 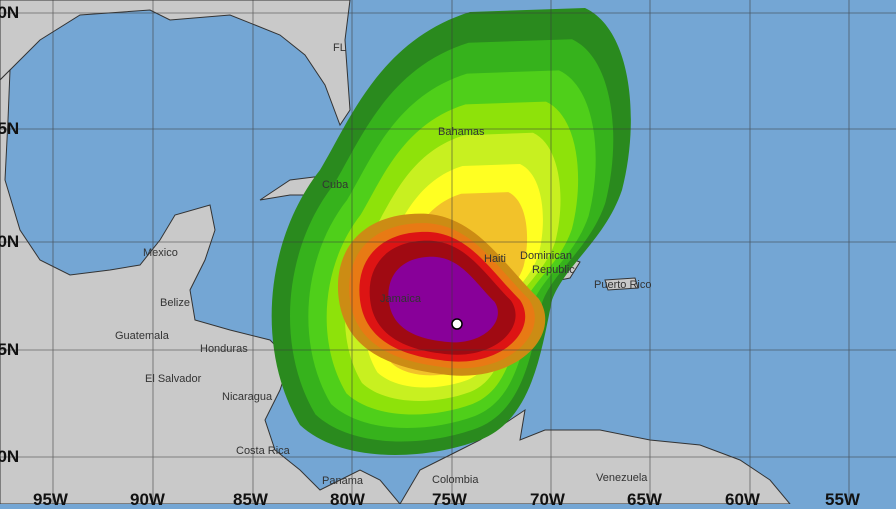 I want to click on label-fl: FL, so click(x=339, y=48).